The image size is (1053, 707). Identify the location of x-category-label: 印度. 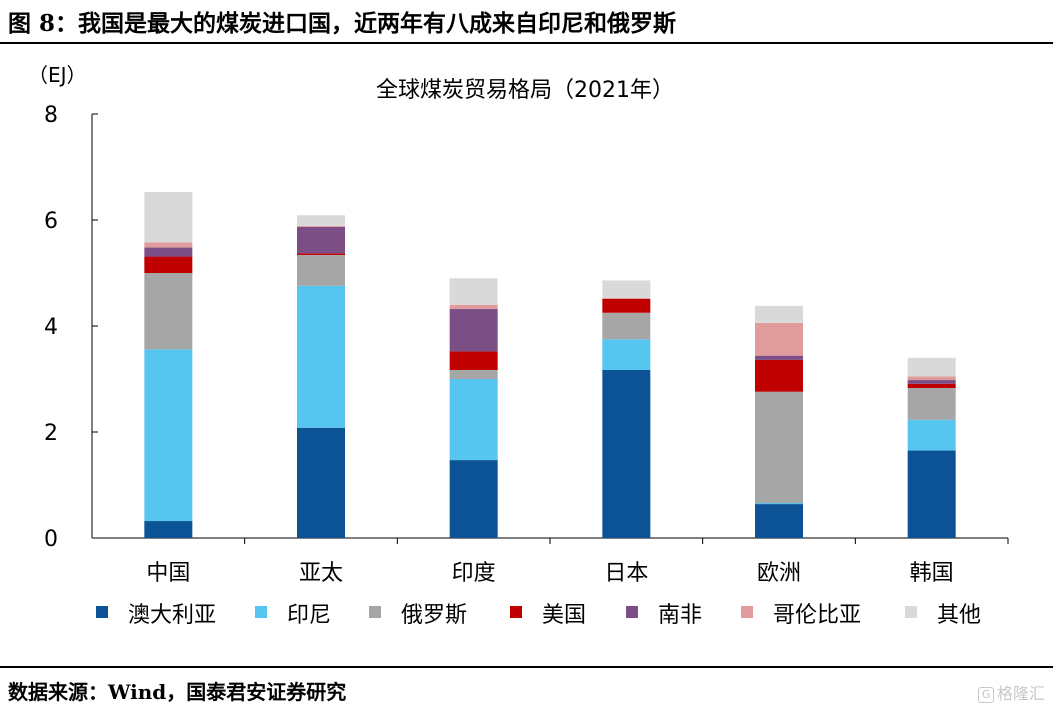
(474, 573).